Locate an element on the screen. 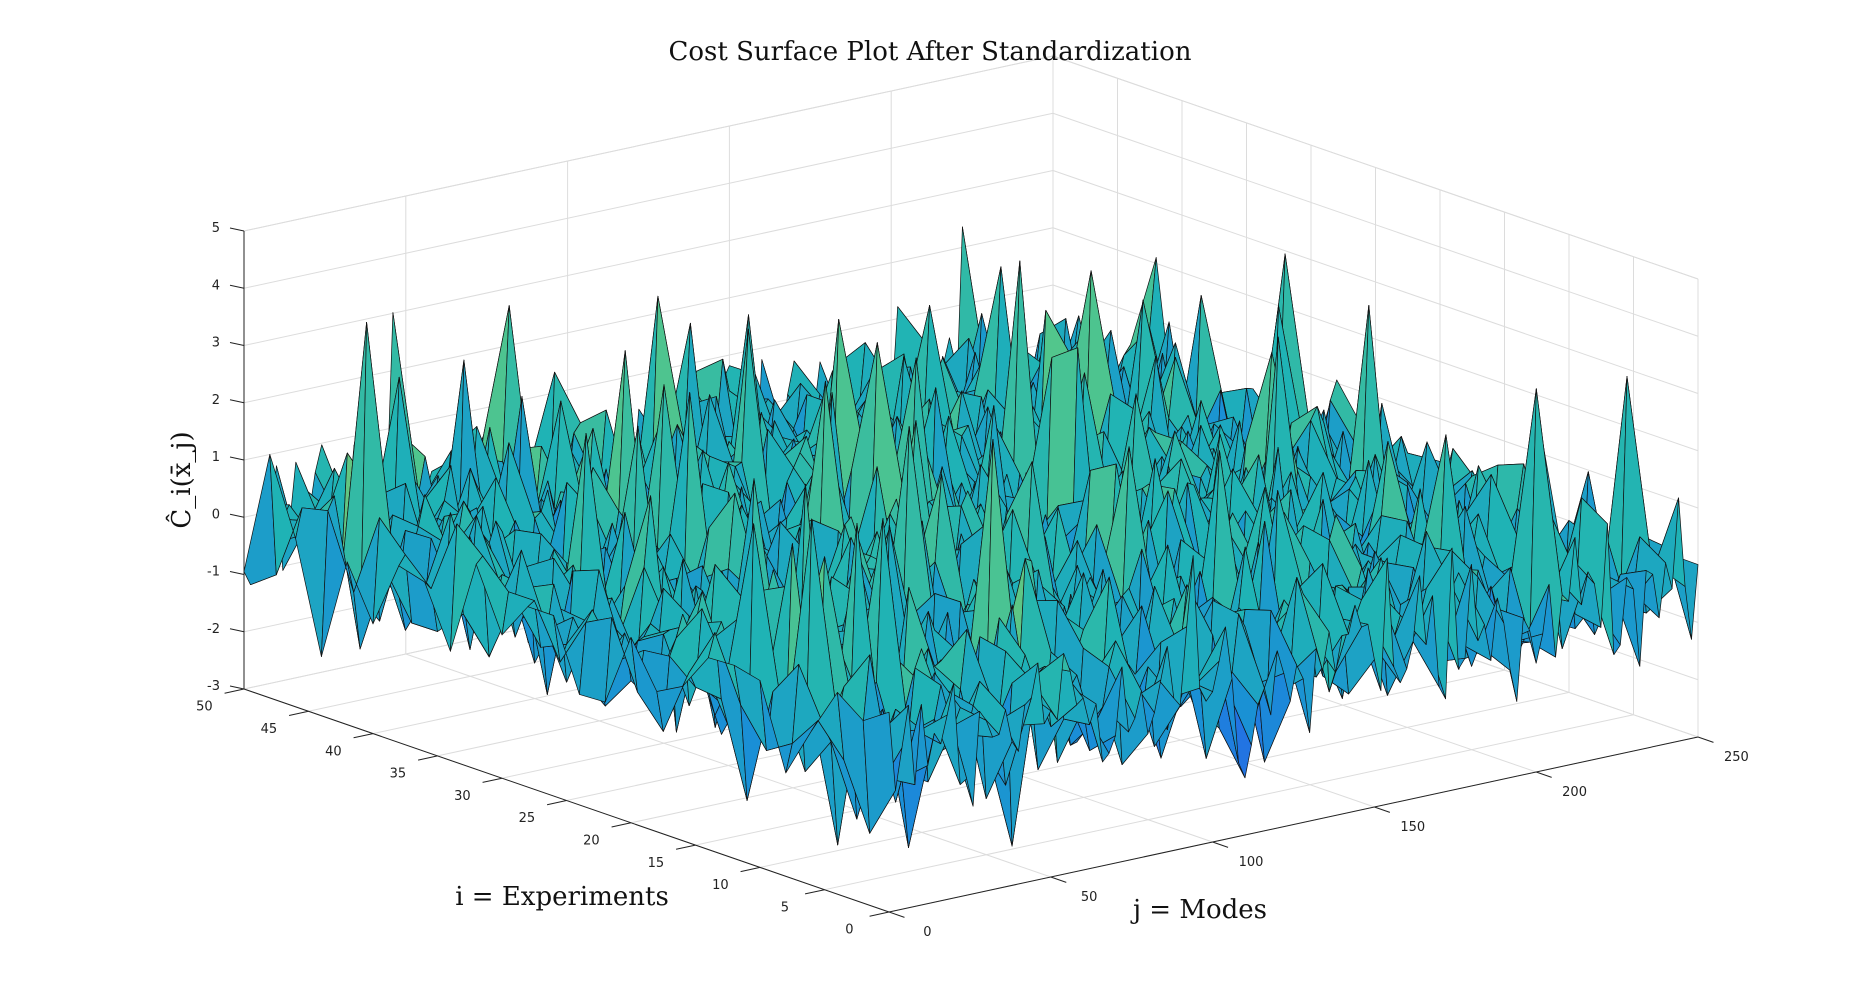 This screenshot has height=1001, width=1855. y-tick-label: 30 is located at coordinates (462, 796).